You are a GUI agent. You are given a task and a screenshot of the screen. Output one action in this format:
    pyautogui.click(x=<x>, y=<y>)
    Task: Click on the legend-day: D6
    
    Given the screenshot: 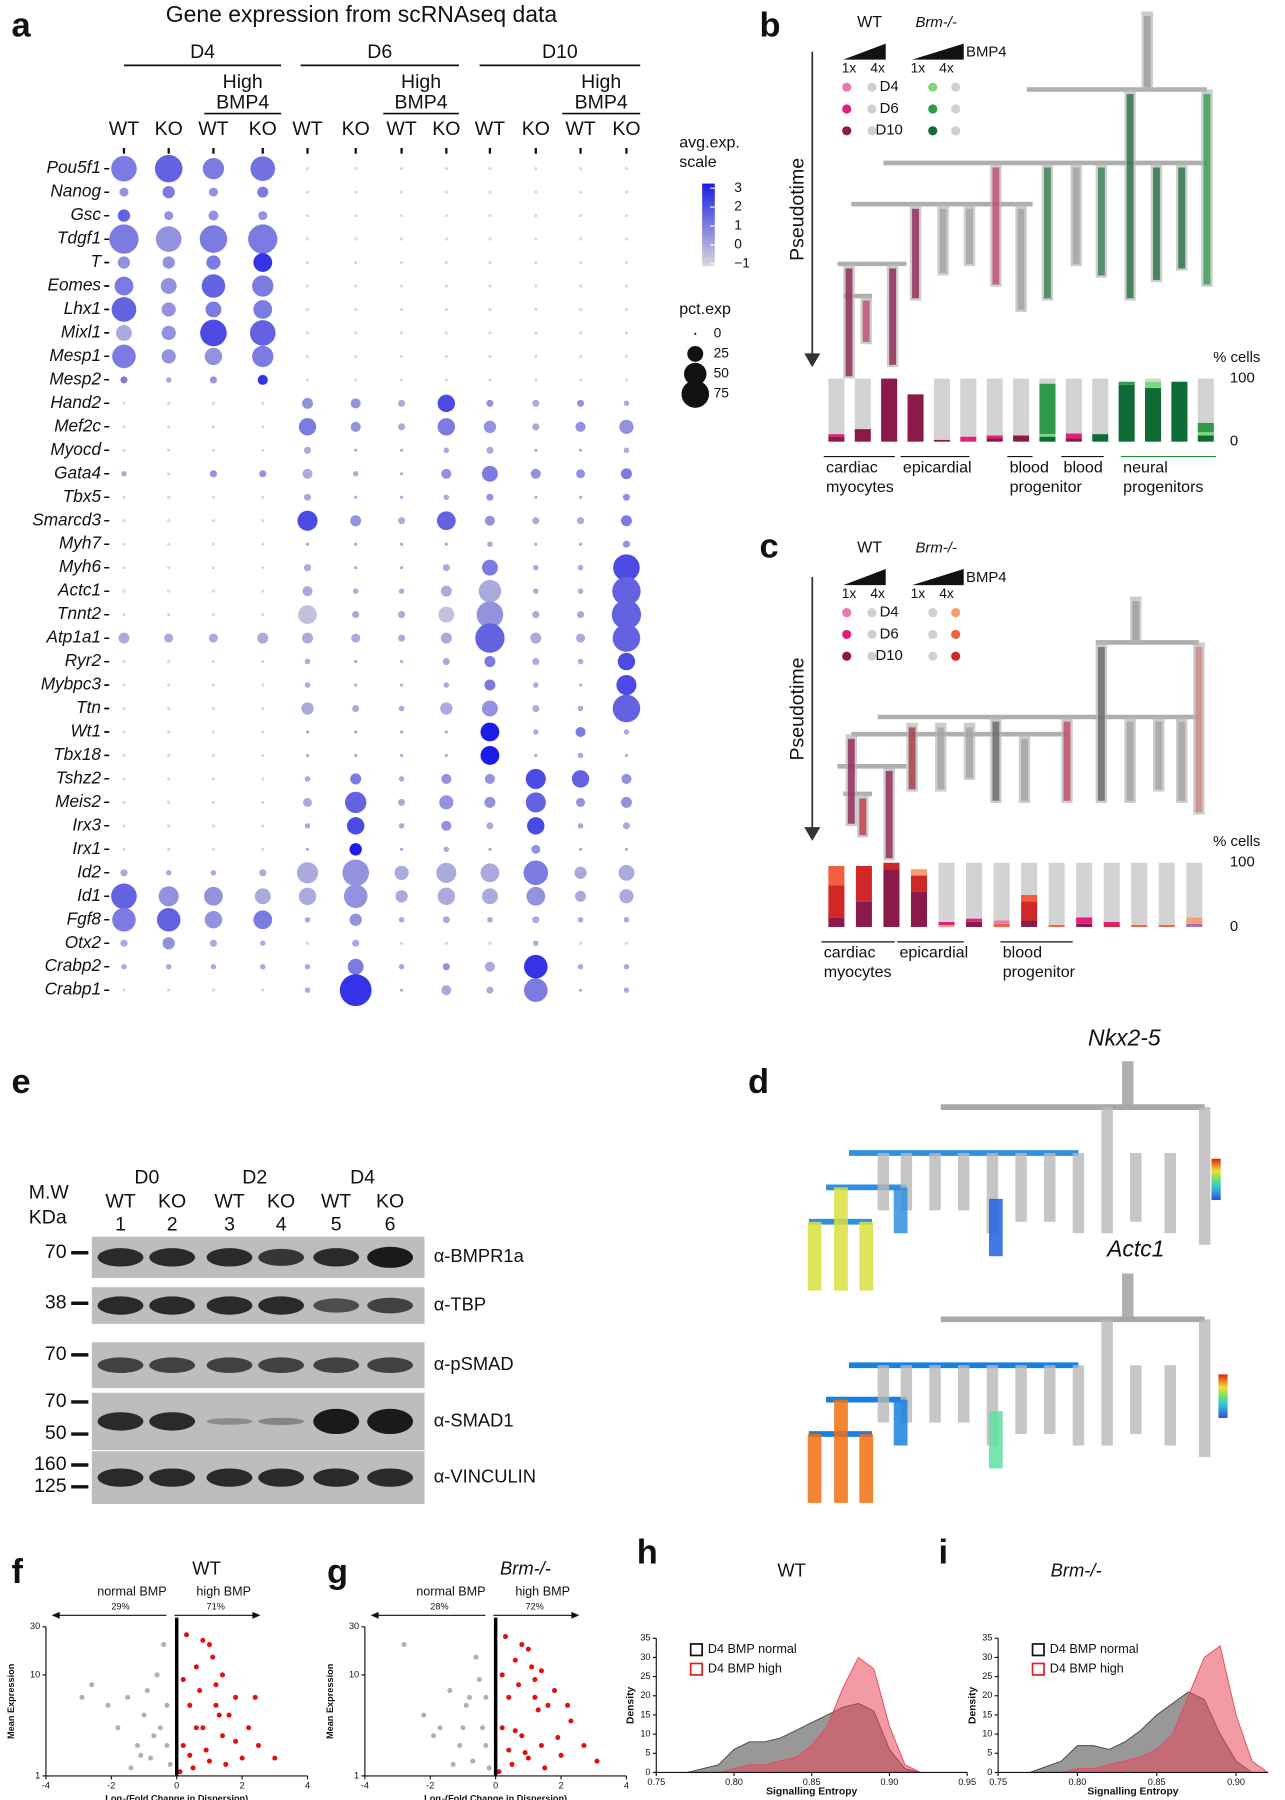 What is the action you would take?
    pyautogui.click(x=889, y=634)
    